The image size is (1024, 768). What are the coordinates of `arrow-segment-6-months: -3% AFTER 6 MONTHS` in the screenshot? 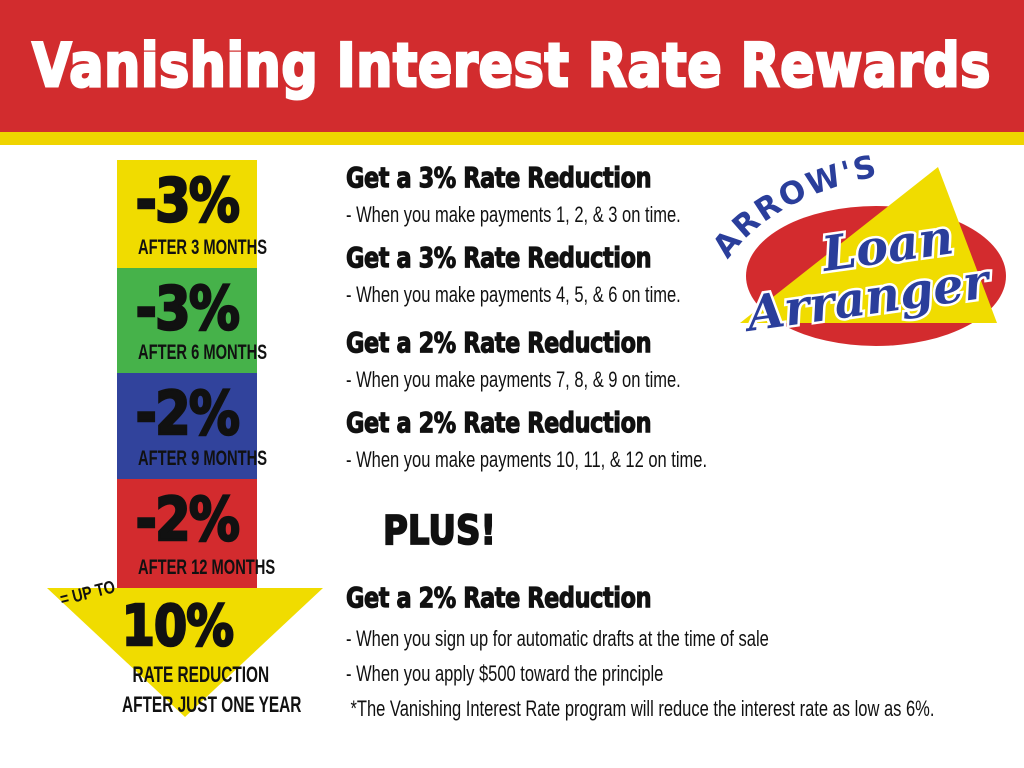 It's located at (192, 320).